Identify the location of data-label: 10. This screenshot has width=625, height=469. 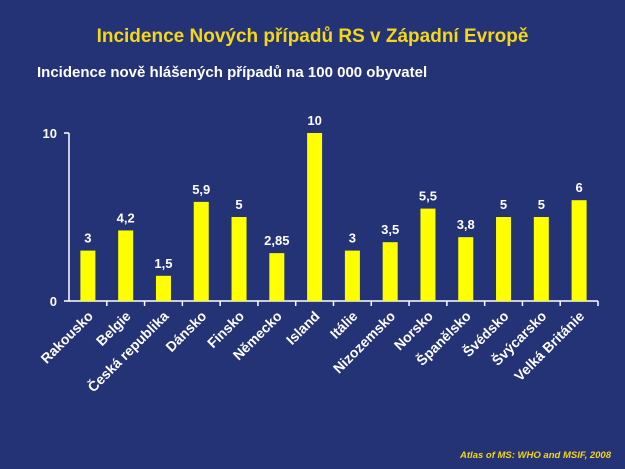
(314, 120).